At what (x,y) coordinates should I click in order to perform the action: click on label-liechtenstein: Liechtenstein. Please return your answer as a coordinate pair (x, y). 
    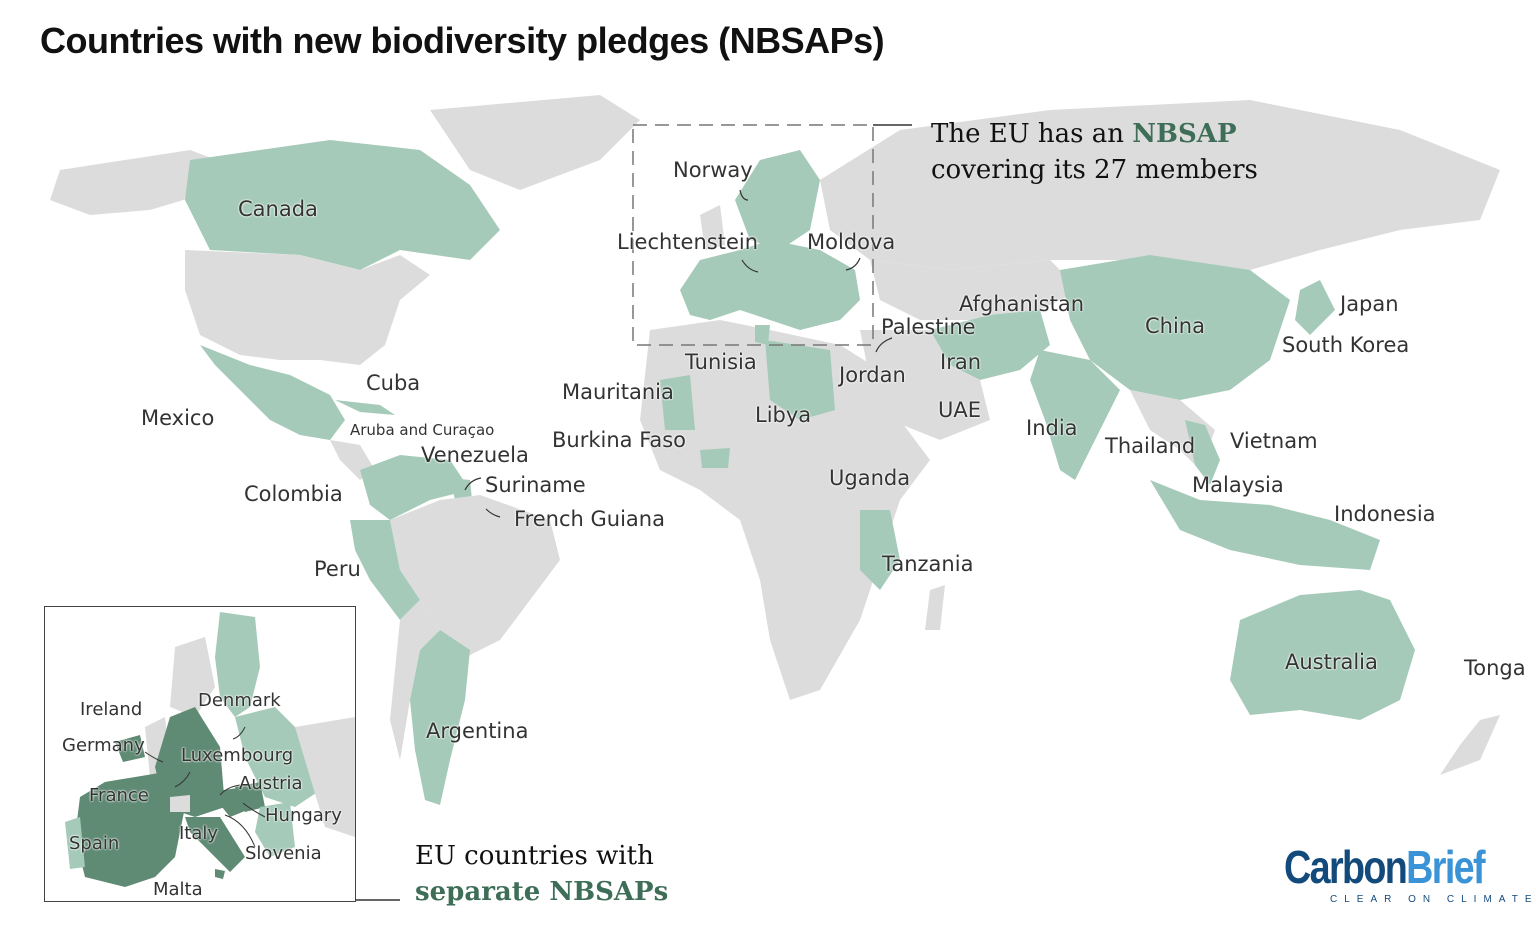
    Looking at the image, I should click on (688, 242).